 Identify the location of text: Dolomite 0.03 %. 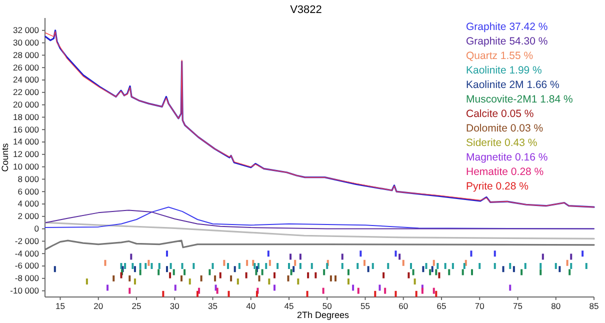
(505, 128).